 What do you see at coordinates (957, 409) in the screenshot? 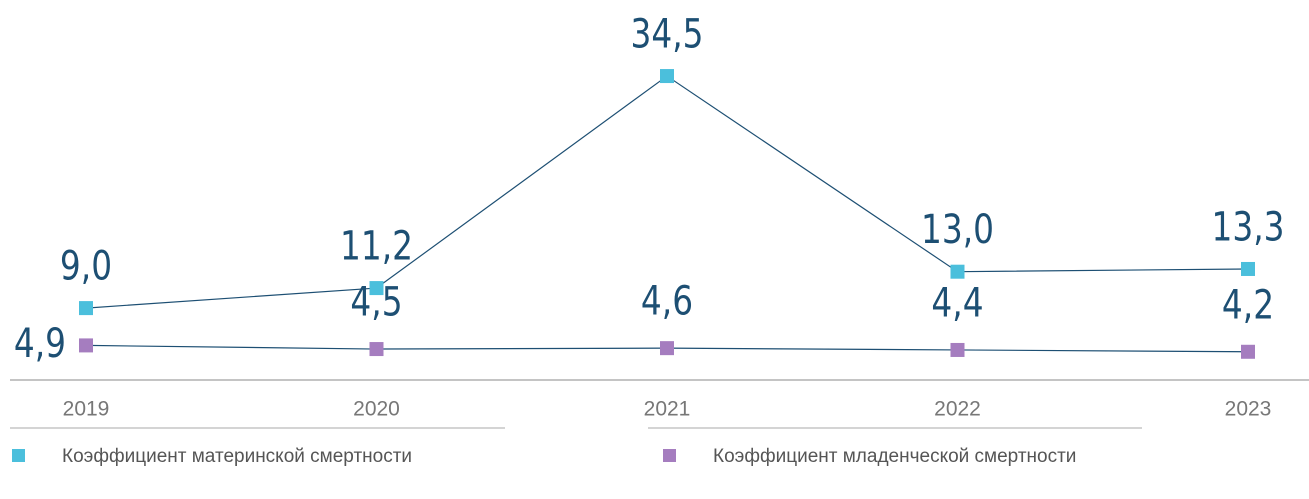
I see `x-tick-label: 2022` at bounding box center [957, 409].